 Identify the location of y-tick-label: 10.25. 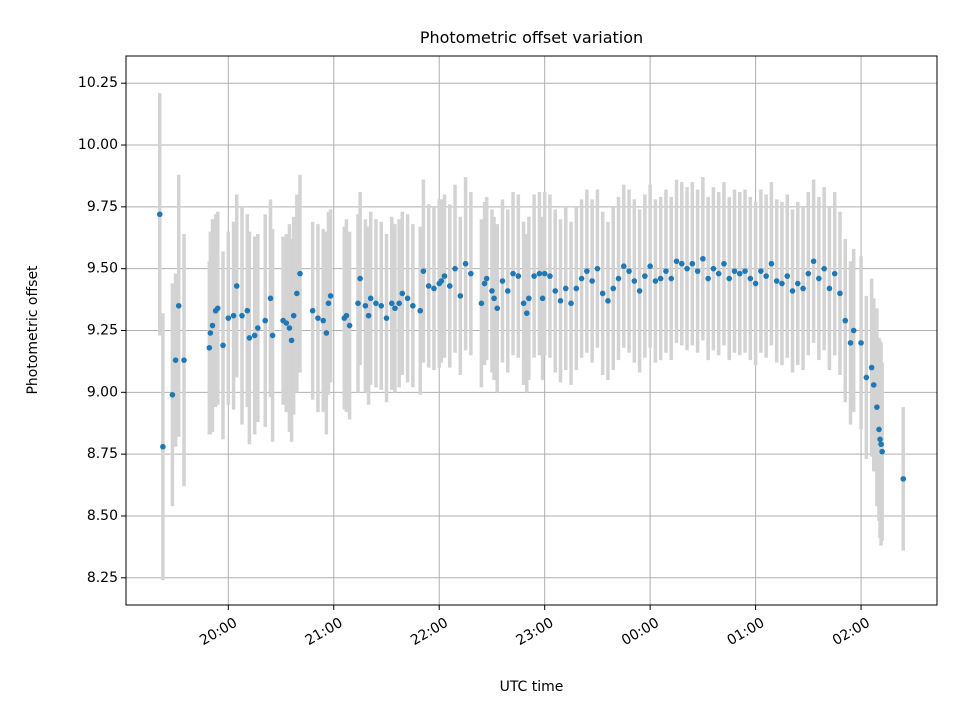
(98, 83).